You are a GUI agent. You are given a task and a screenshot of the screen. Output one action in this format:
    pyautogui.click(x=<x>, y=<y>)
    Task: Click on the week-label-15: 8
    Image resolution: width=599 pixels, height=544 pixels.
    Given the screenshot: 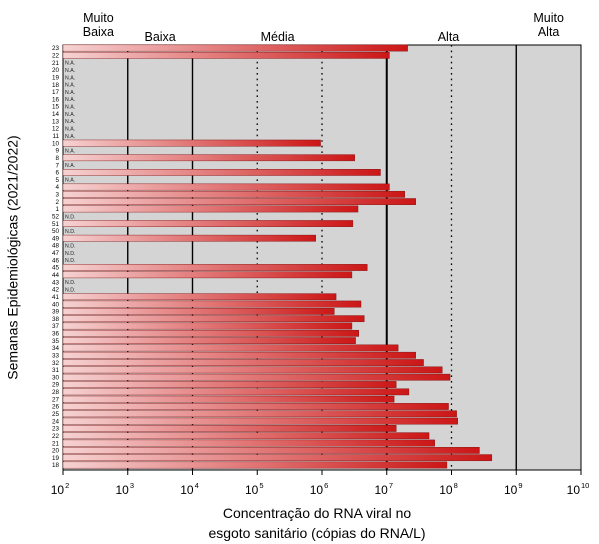 What is the action you would take?
    pyautogui.click(x=57, y=158)
    